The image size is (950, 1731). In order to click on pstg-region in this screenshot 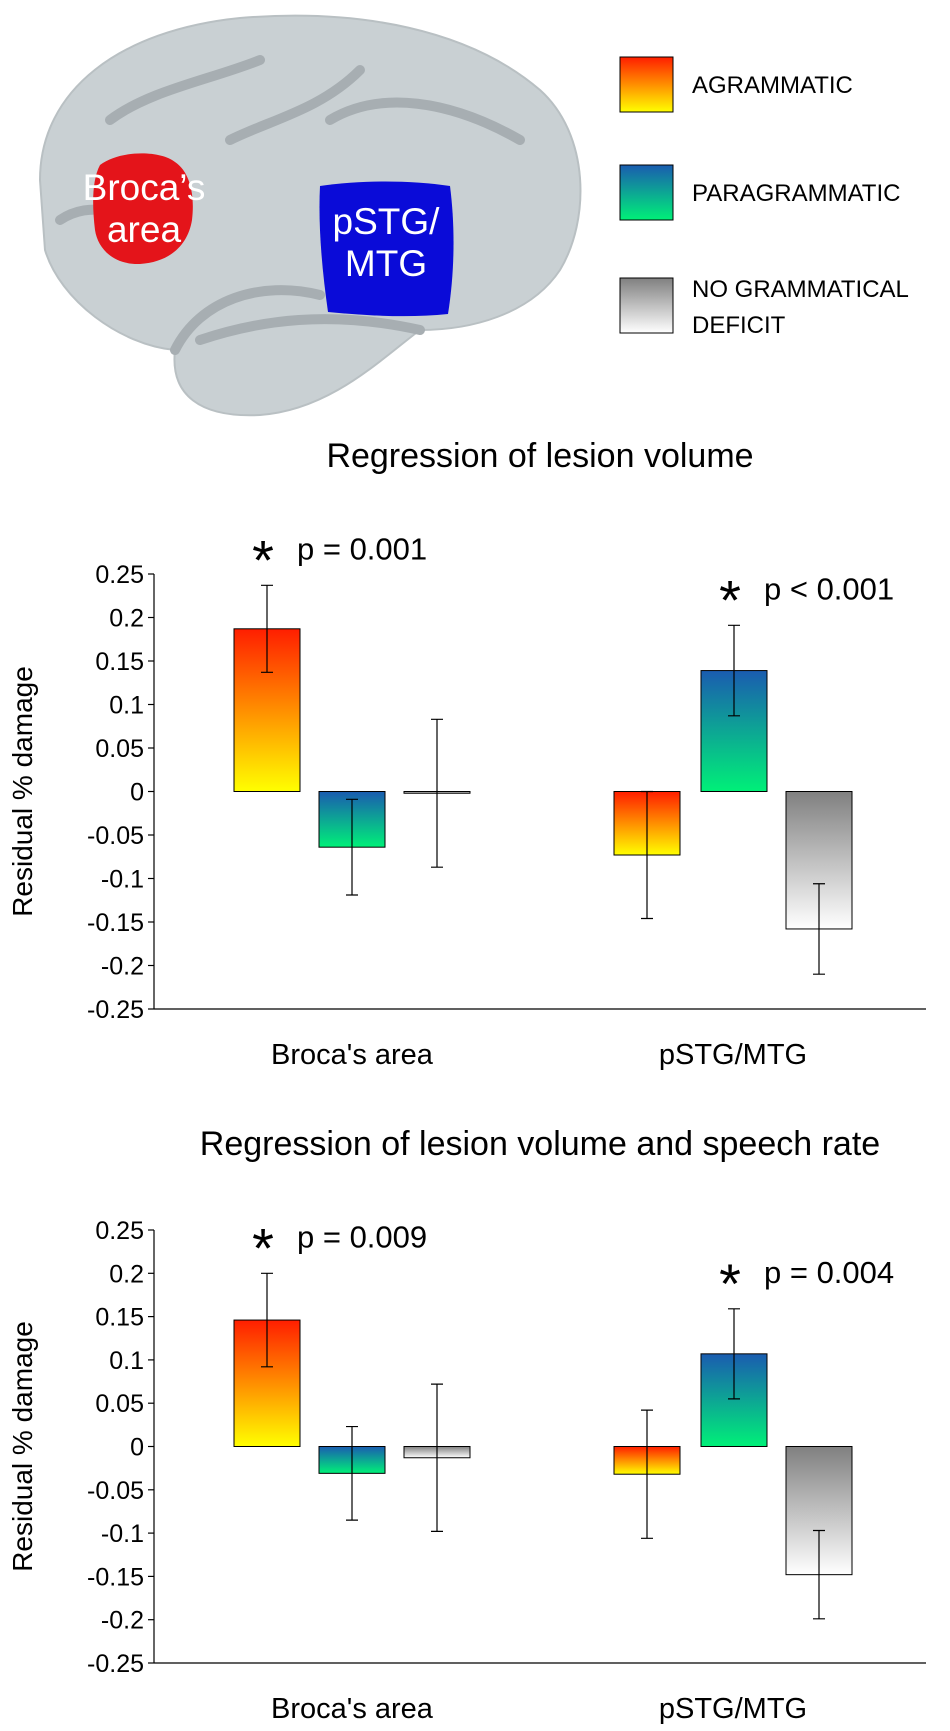, I will do `click(386, 249)`.